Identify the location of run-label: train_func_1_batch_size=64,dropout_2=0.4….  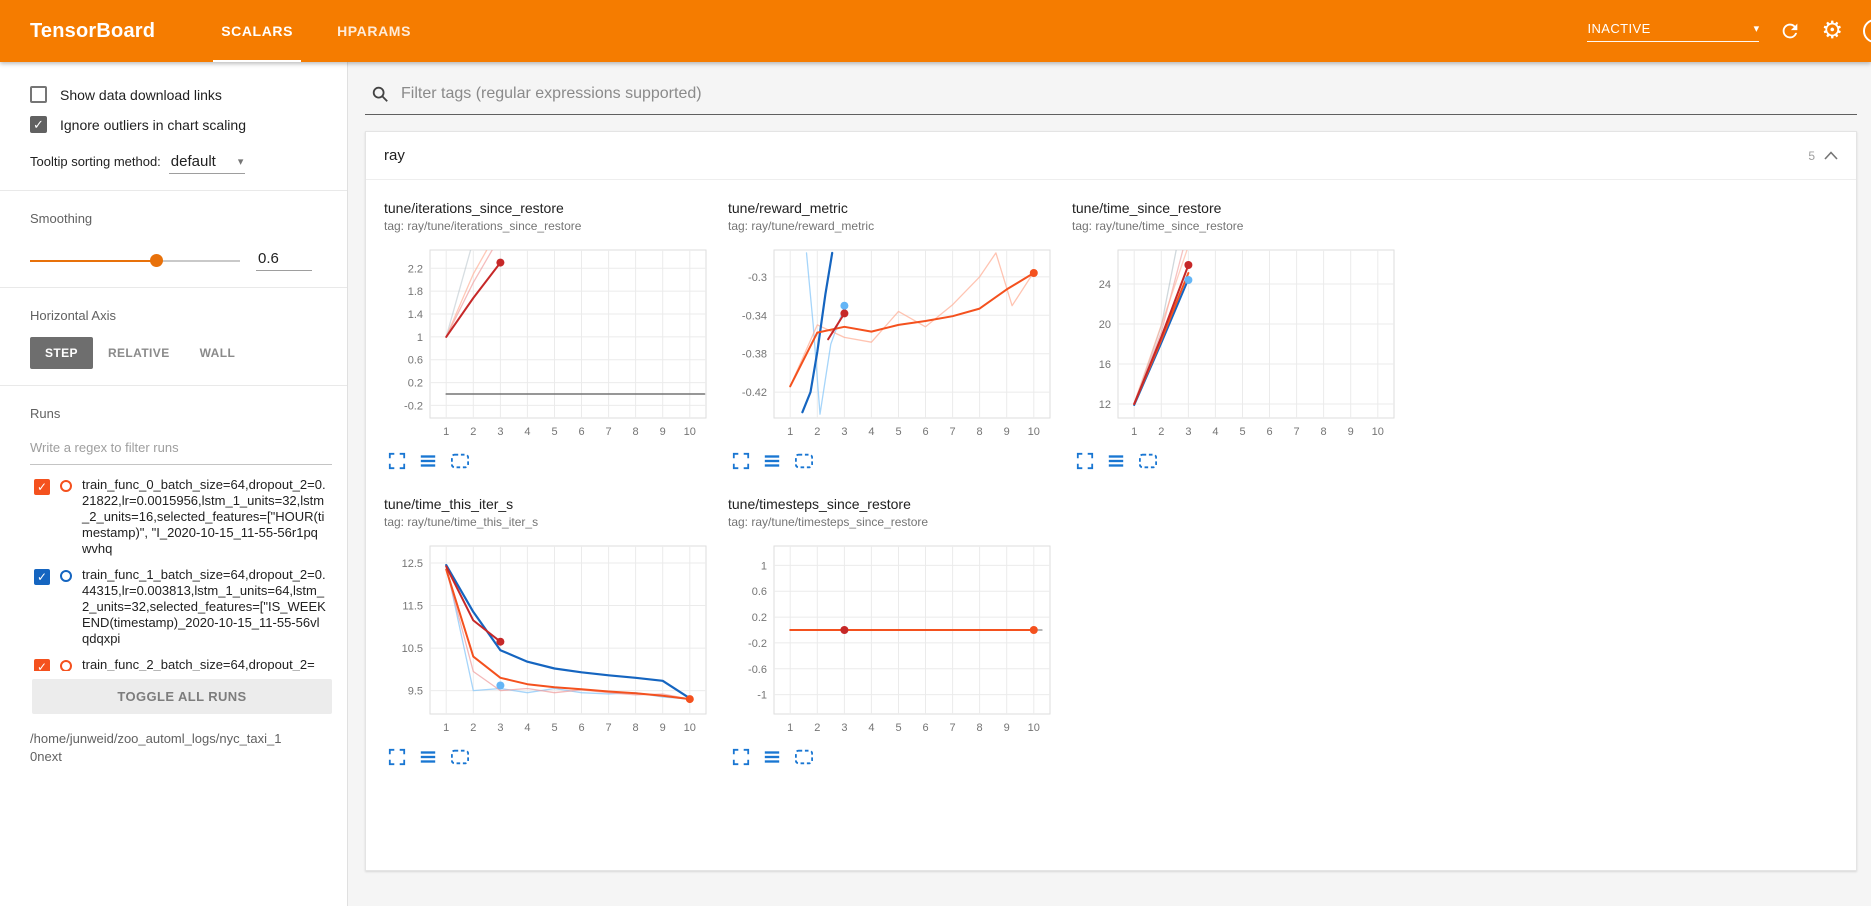
(204, 606).